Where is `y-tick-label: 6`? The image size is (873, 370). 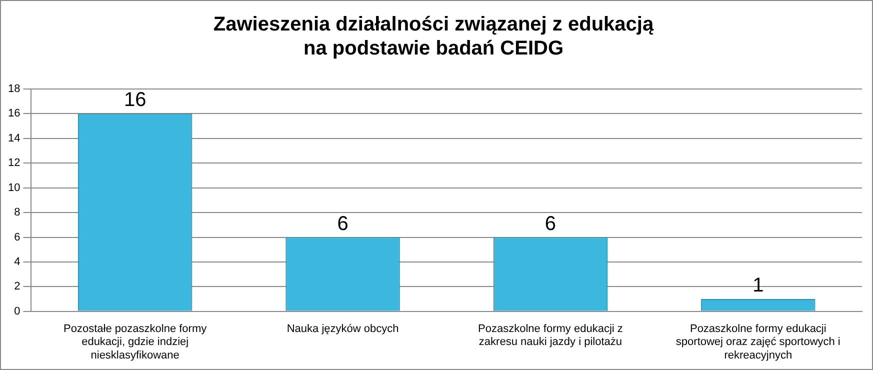 y-tick-label: 6 is located at coordinates (17, 237).